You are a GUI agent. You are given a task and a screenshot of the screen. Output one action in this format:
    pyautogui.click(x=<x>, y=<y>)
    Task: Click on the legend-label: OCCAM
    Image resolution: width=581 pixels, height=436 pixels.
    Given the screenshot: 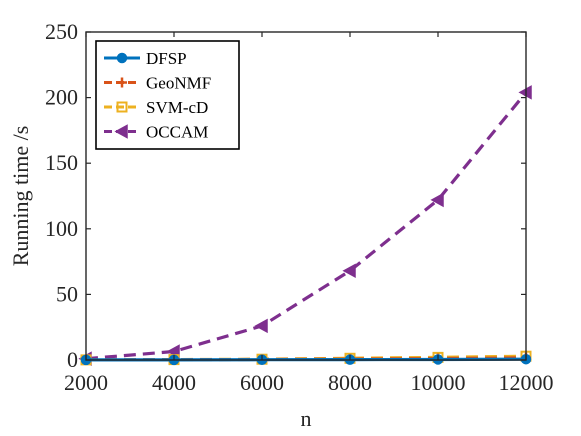 What is the action you would take?
    pyautogui.click(x=177, y=132)
    